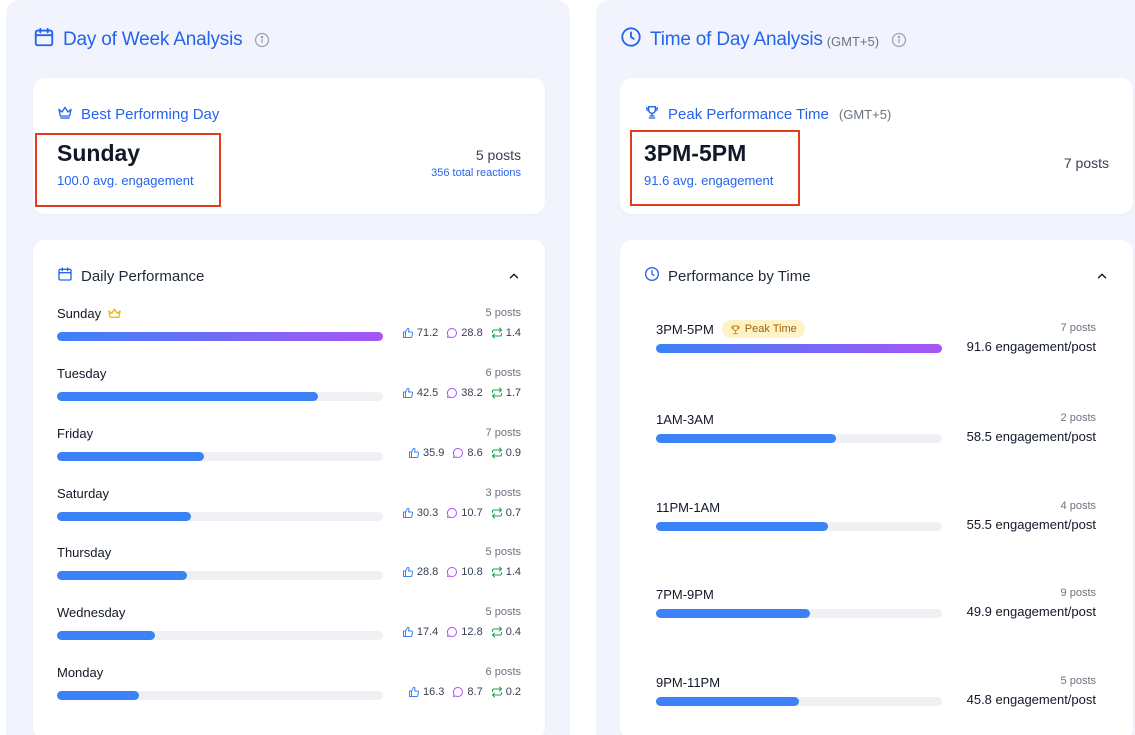  What do you see at coordinates (427, 333) in the screenshot?
I see `likes-value: 71.2` at bounding box center [427, 333].